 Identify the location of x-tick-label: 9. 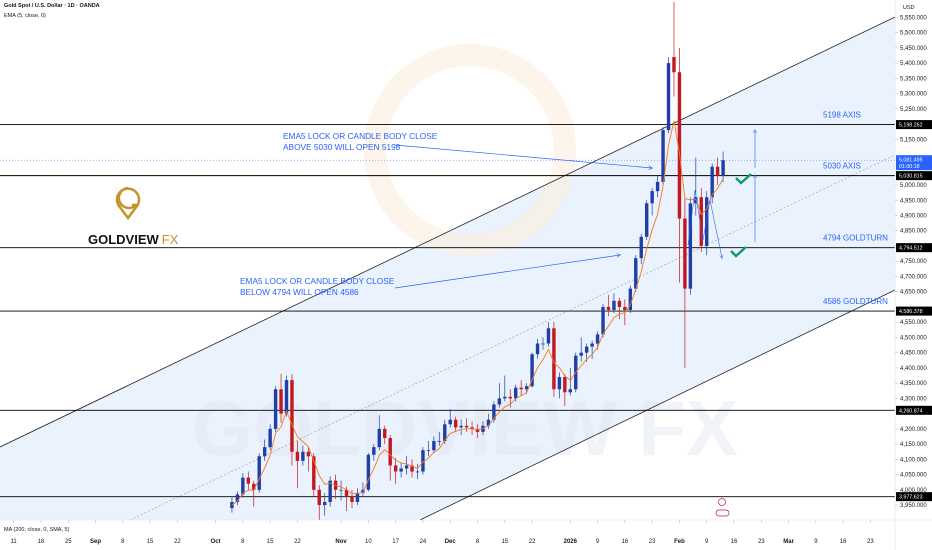
(598, 542).